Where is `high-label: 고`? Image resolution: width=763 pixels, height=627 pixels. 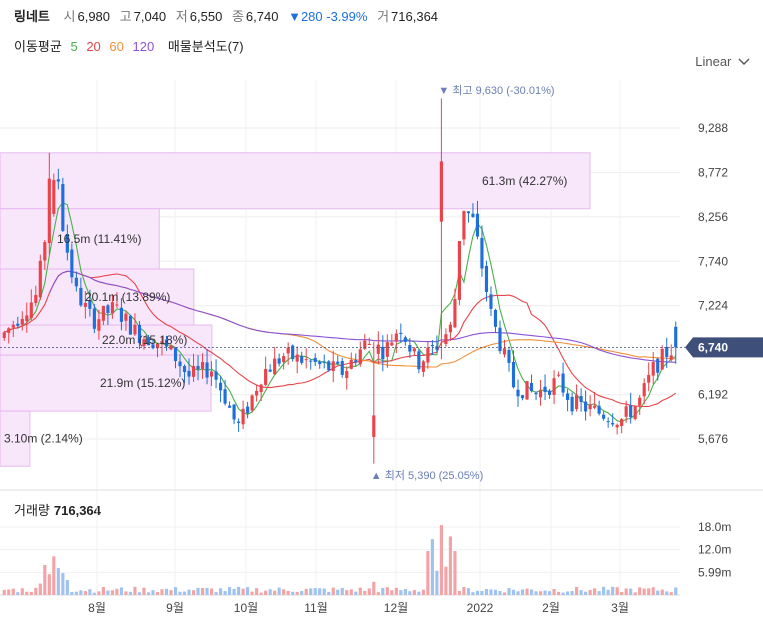
high-label: 고 is located at coordinates (125, 16).